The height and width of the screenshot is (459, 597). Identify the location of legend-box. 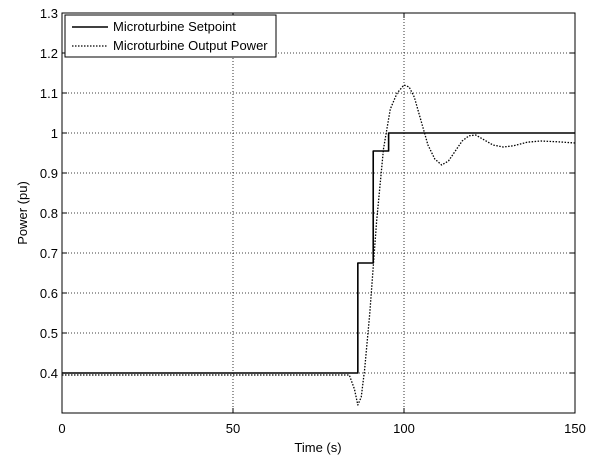
(170, 36).